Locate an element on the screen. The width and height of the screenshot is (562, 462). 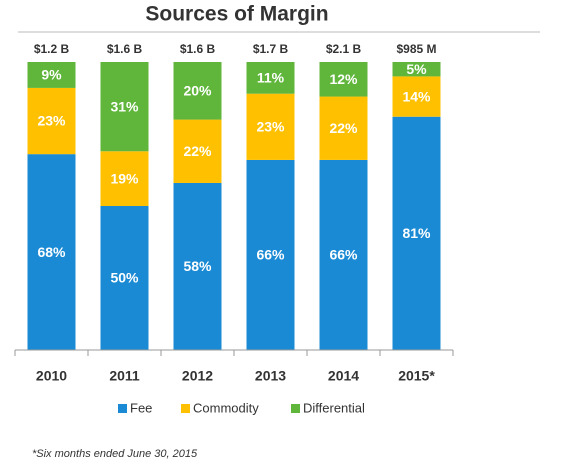
bar-total: $985 M is located at coordinates (416, 49).